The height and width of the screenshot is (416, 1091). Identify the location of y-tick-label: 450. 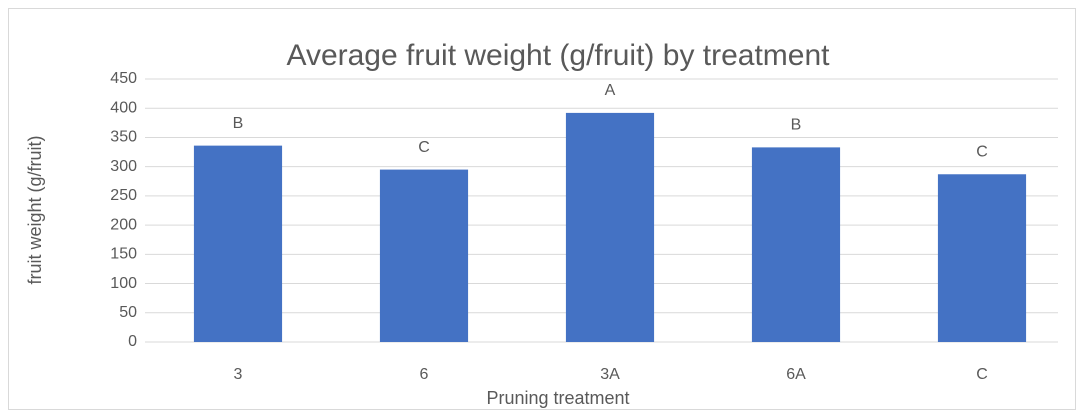
(123, 78).